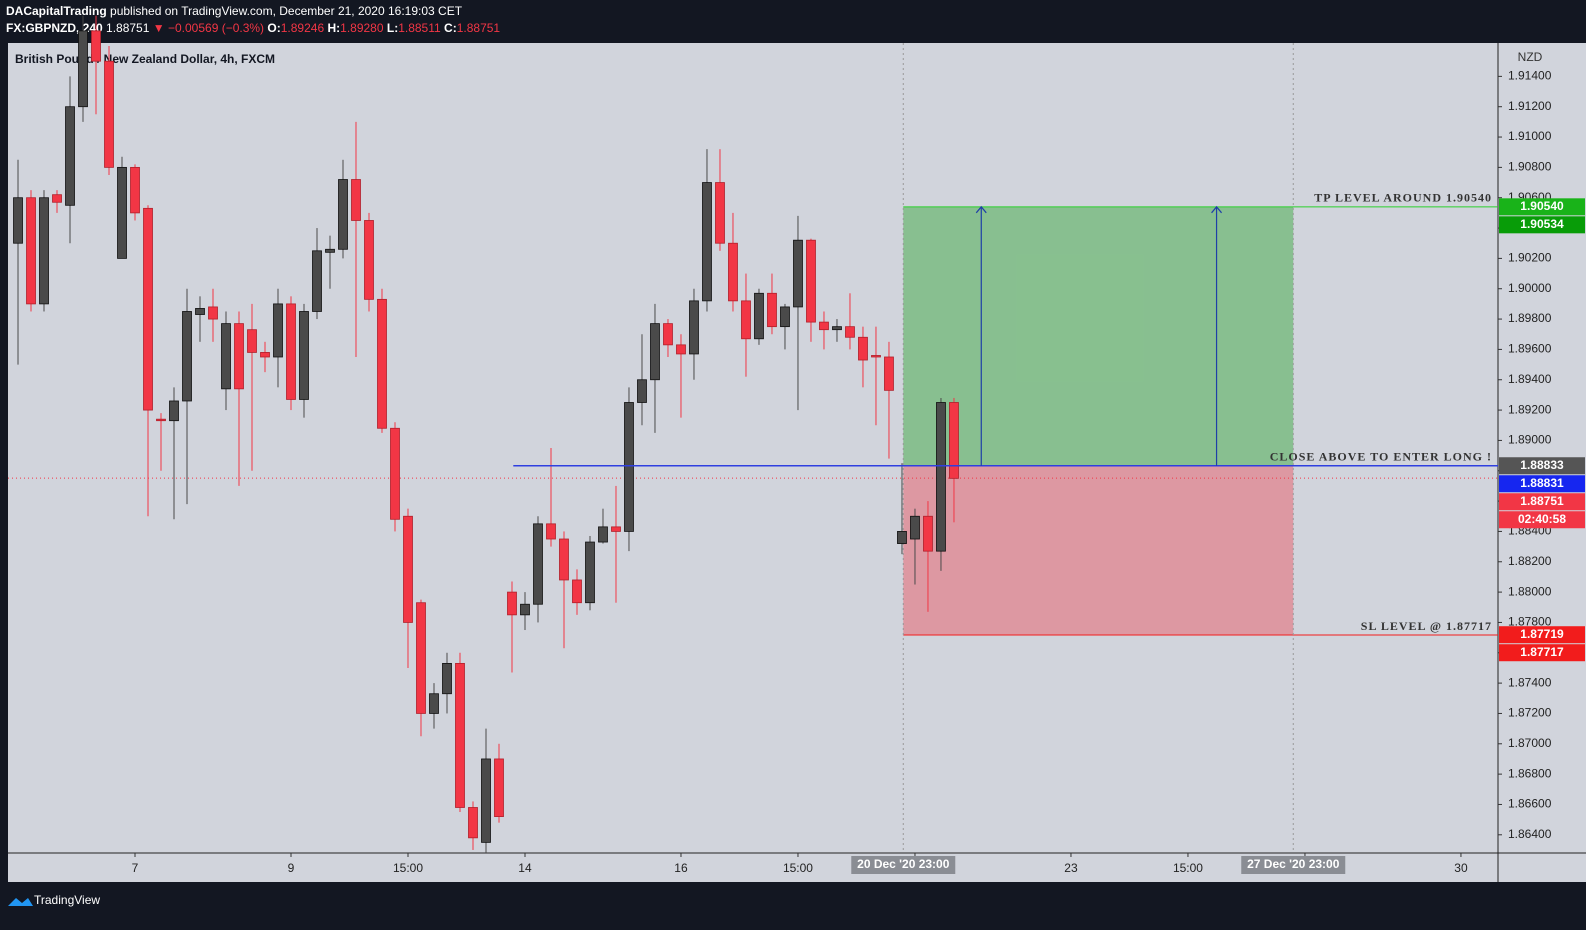 The image size is (1586, 930). What do you see at coordinates (793, 906) in the screenshot?
I see `footer-bar` at bounding box center [793, 906].